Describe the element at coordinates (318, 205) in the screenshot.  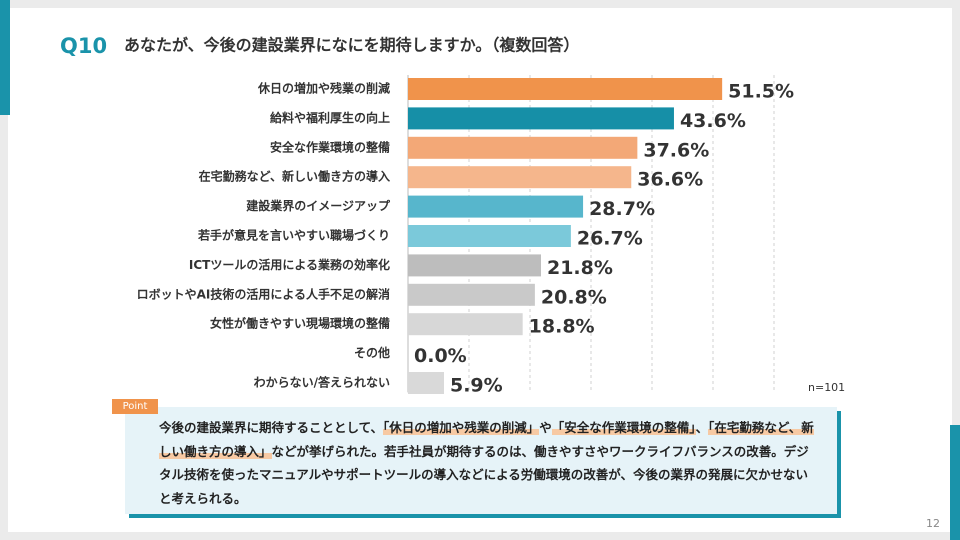
I see `category-label: 建設業界のイメージアップ` at that location.